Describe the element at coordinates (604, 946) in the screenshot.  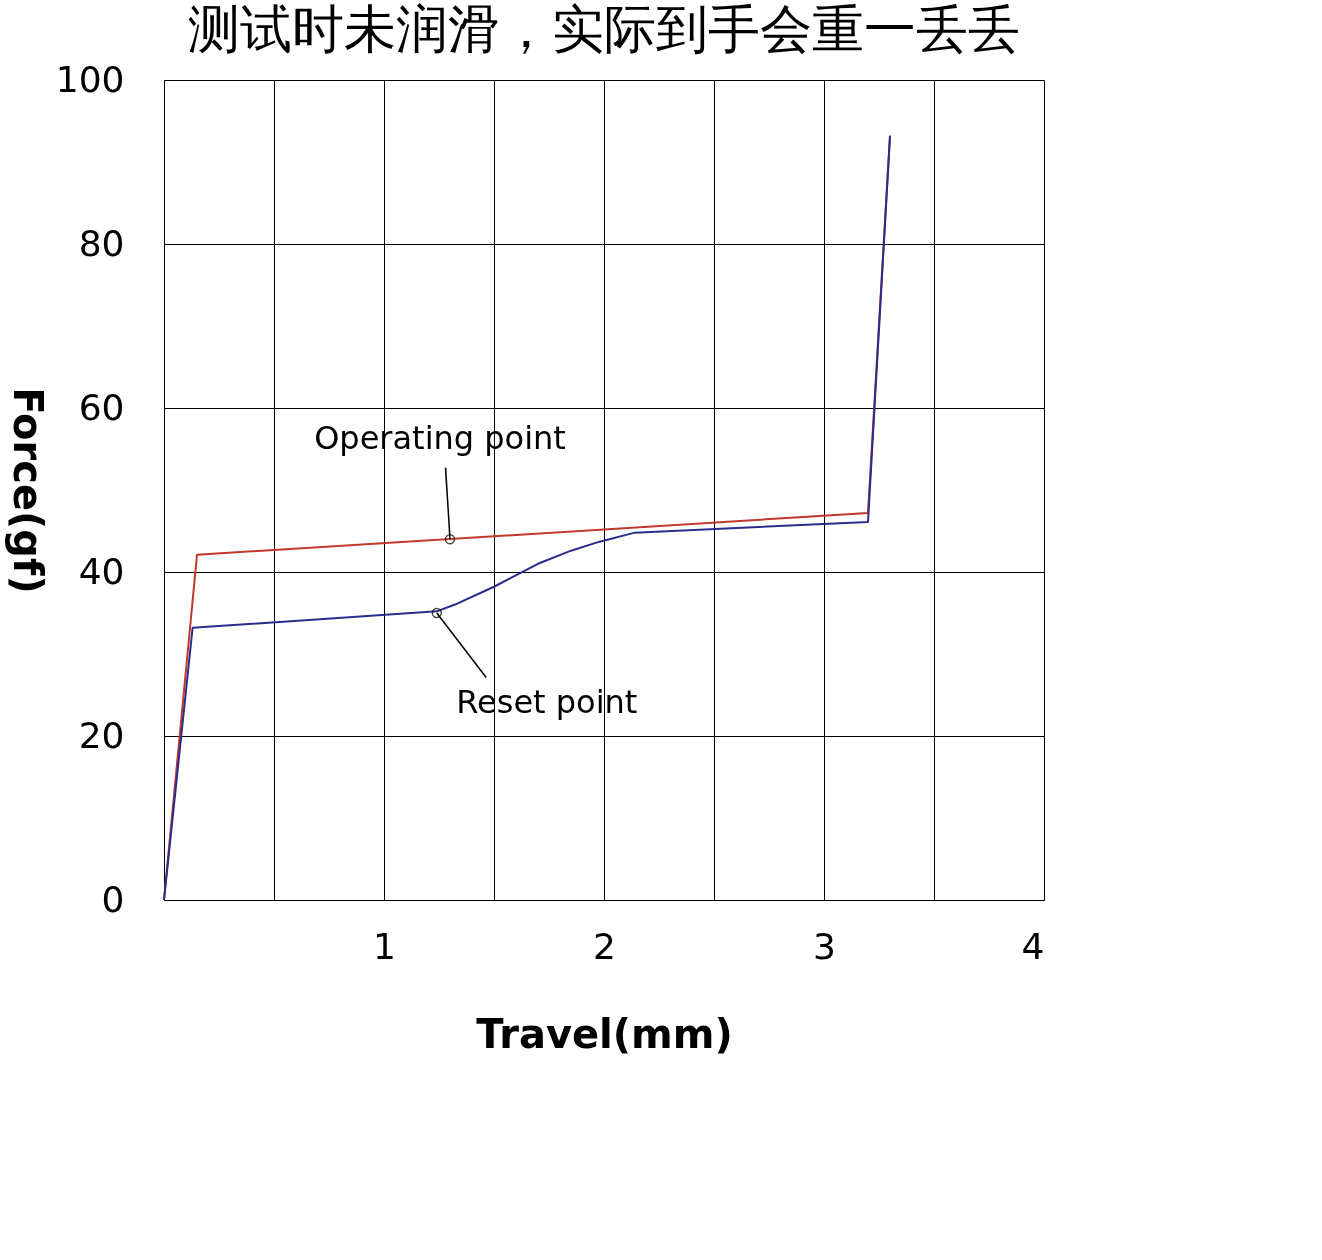
I see `x-tick-label: 2` at that location.